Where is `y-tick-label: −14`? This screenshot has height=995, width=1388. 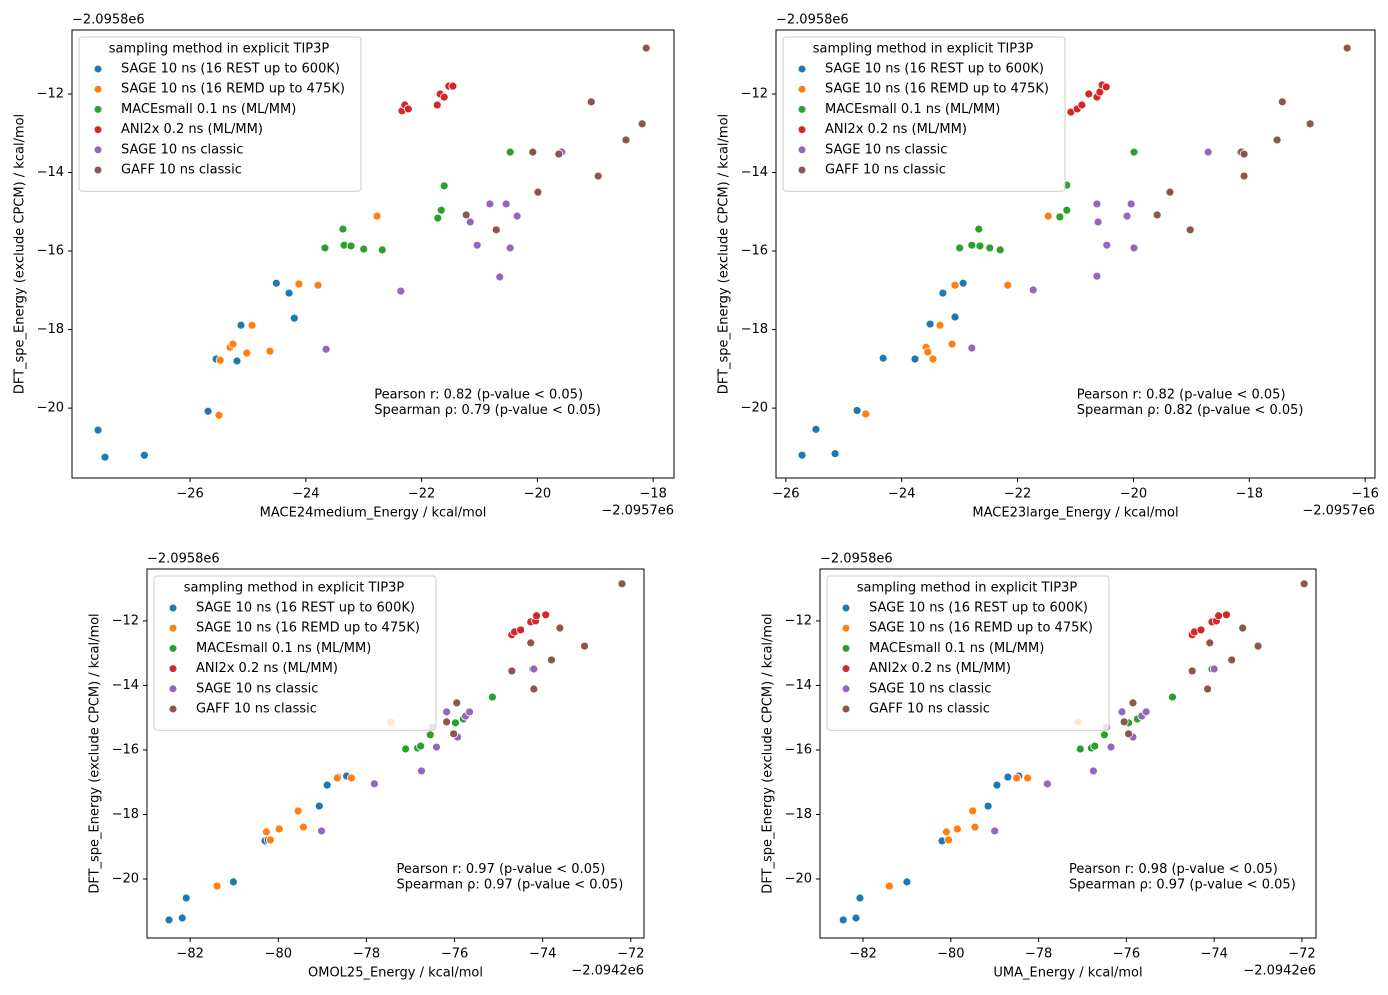 y-tick-label: −14 is located at coordinates (754, 172).